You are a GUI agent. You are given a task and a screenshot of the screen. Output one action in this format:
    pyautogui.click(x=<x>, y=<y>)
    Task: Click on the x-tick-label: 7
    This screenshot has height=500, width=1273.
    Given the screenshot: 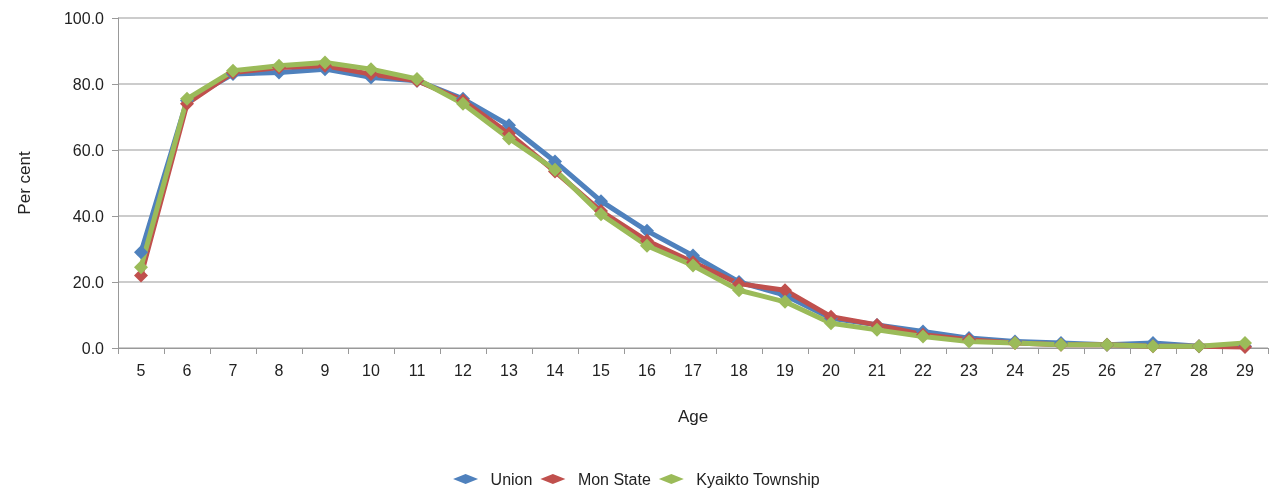 What is the action you would take?
    pyautogui.click(x=233, y=370)
    